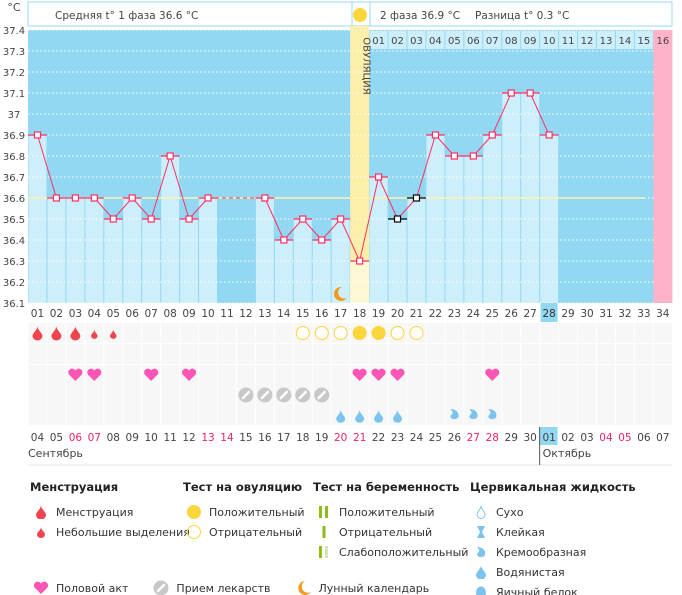 This screenshot has height=595, width=682. Describe the element at coordinates (14, 7) in the screenshot. I see `unit-label: °C` at that location.